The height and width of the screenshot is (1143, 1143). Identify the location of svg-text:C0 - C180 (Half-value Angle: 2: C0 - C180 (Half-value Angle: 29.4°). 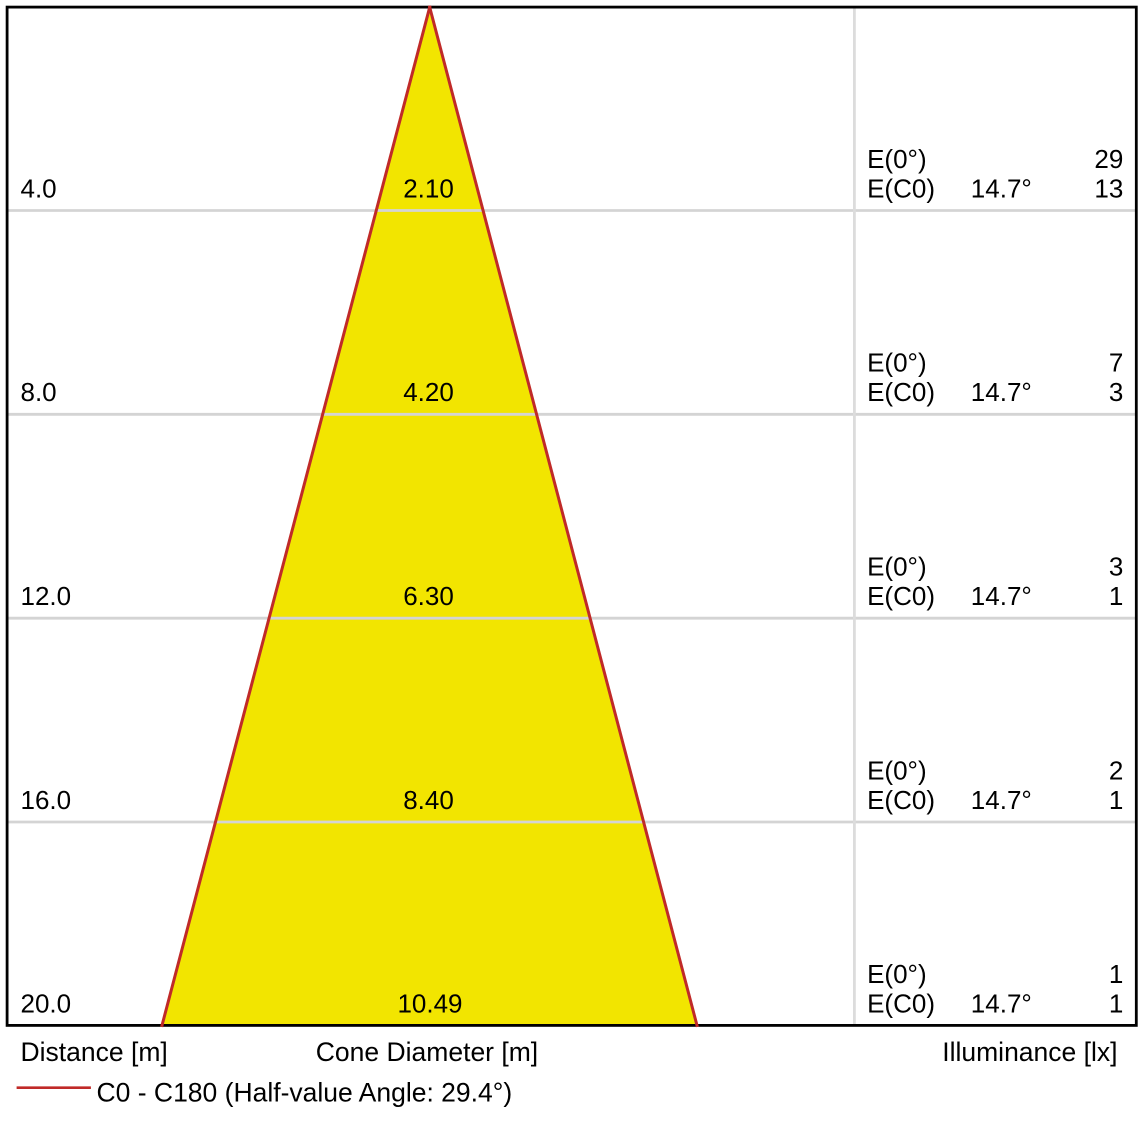
(305, 1093).